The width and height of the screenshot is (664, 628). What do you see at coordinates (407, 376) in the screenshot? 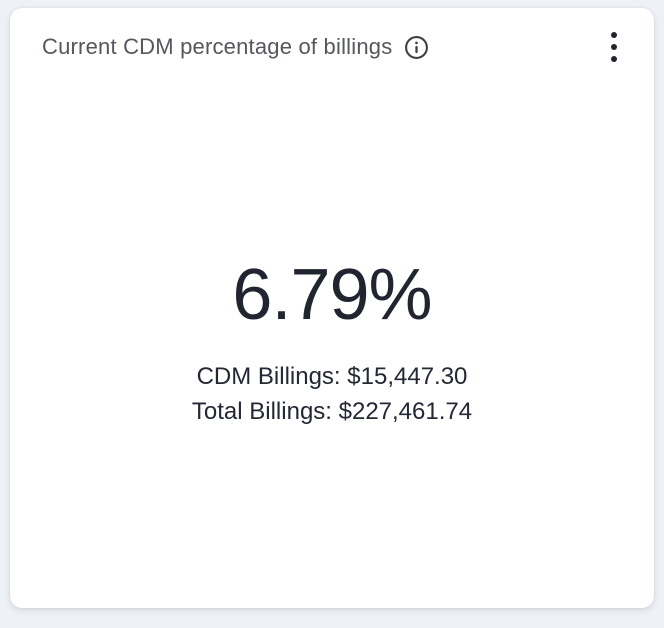
I see `cdm-billings-value: $15,447.30` at bounding box center [407, 376].